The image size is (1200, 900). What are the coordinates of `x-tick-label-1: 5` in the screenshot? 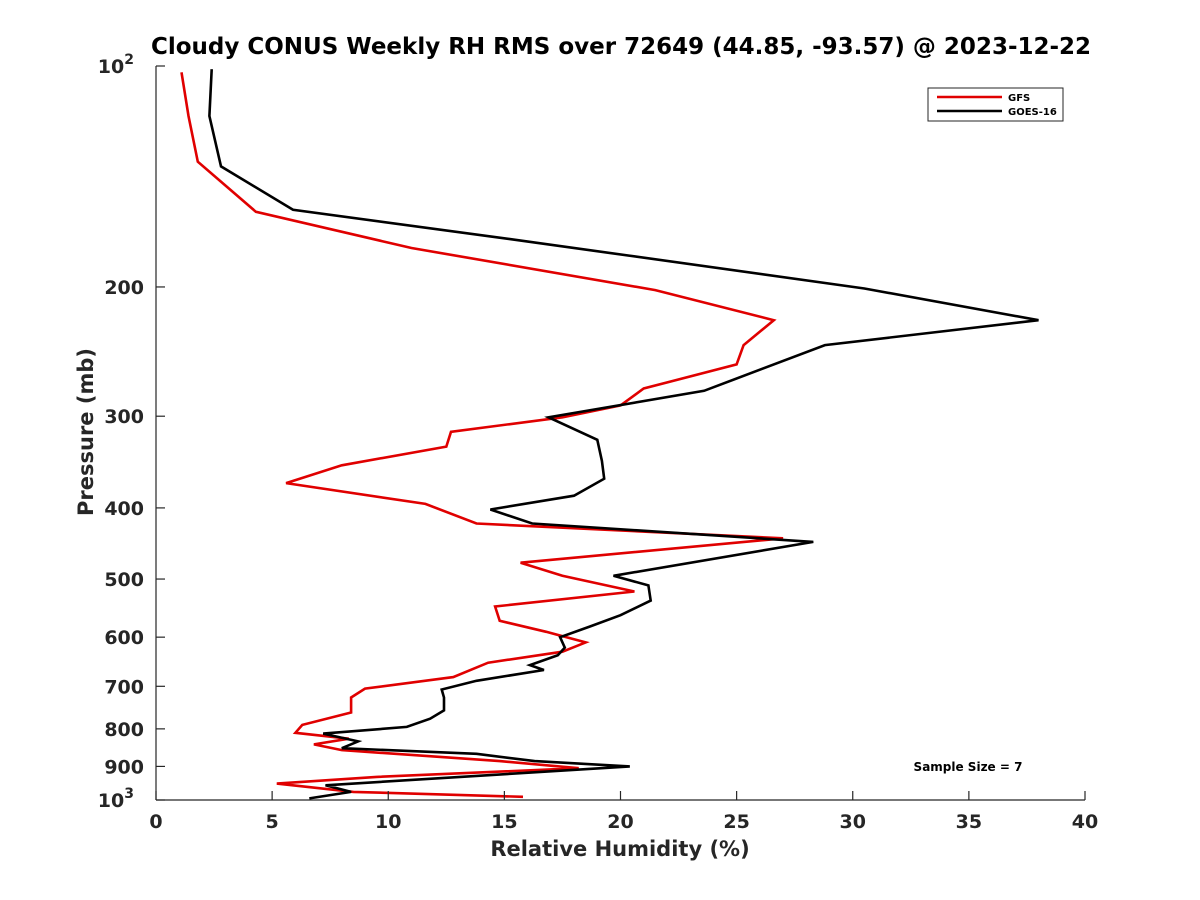 It's located at (272, 822).